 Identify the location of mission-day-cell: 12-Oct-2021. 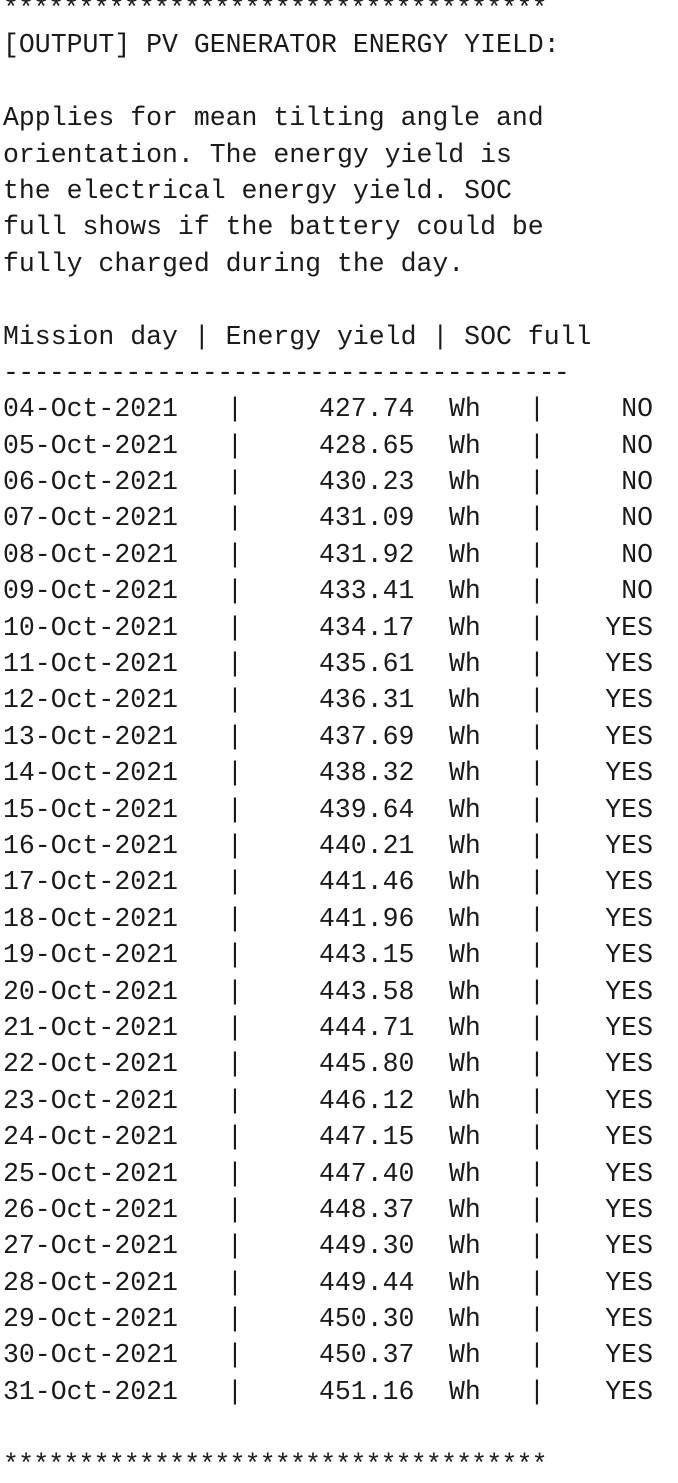
(90, 700).